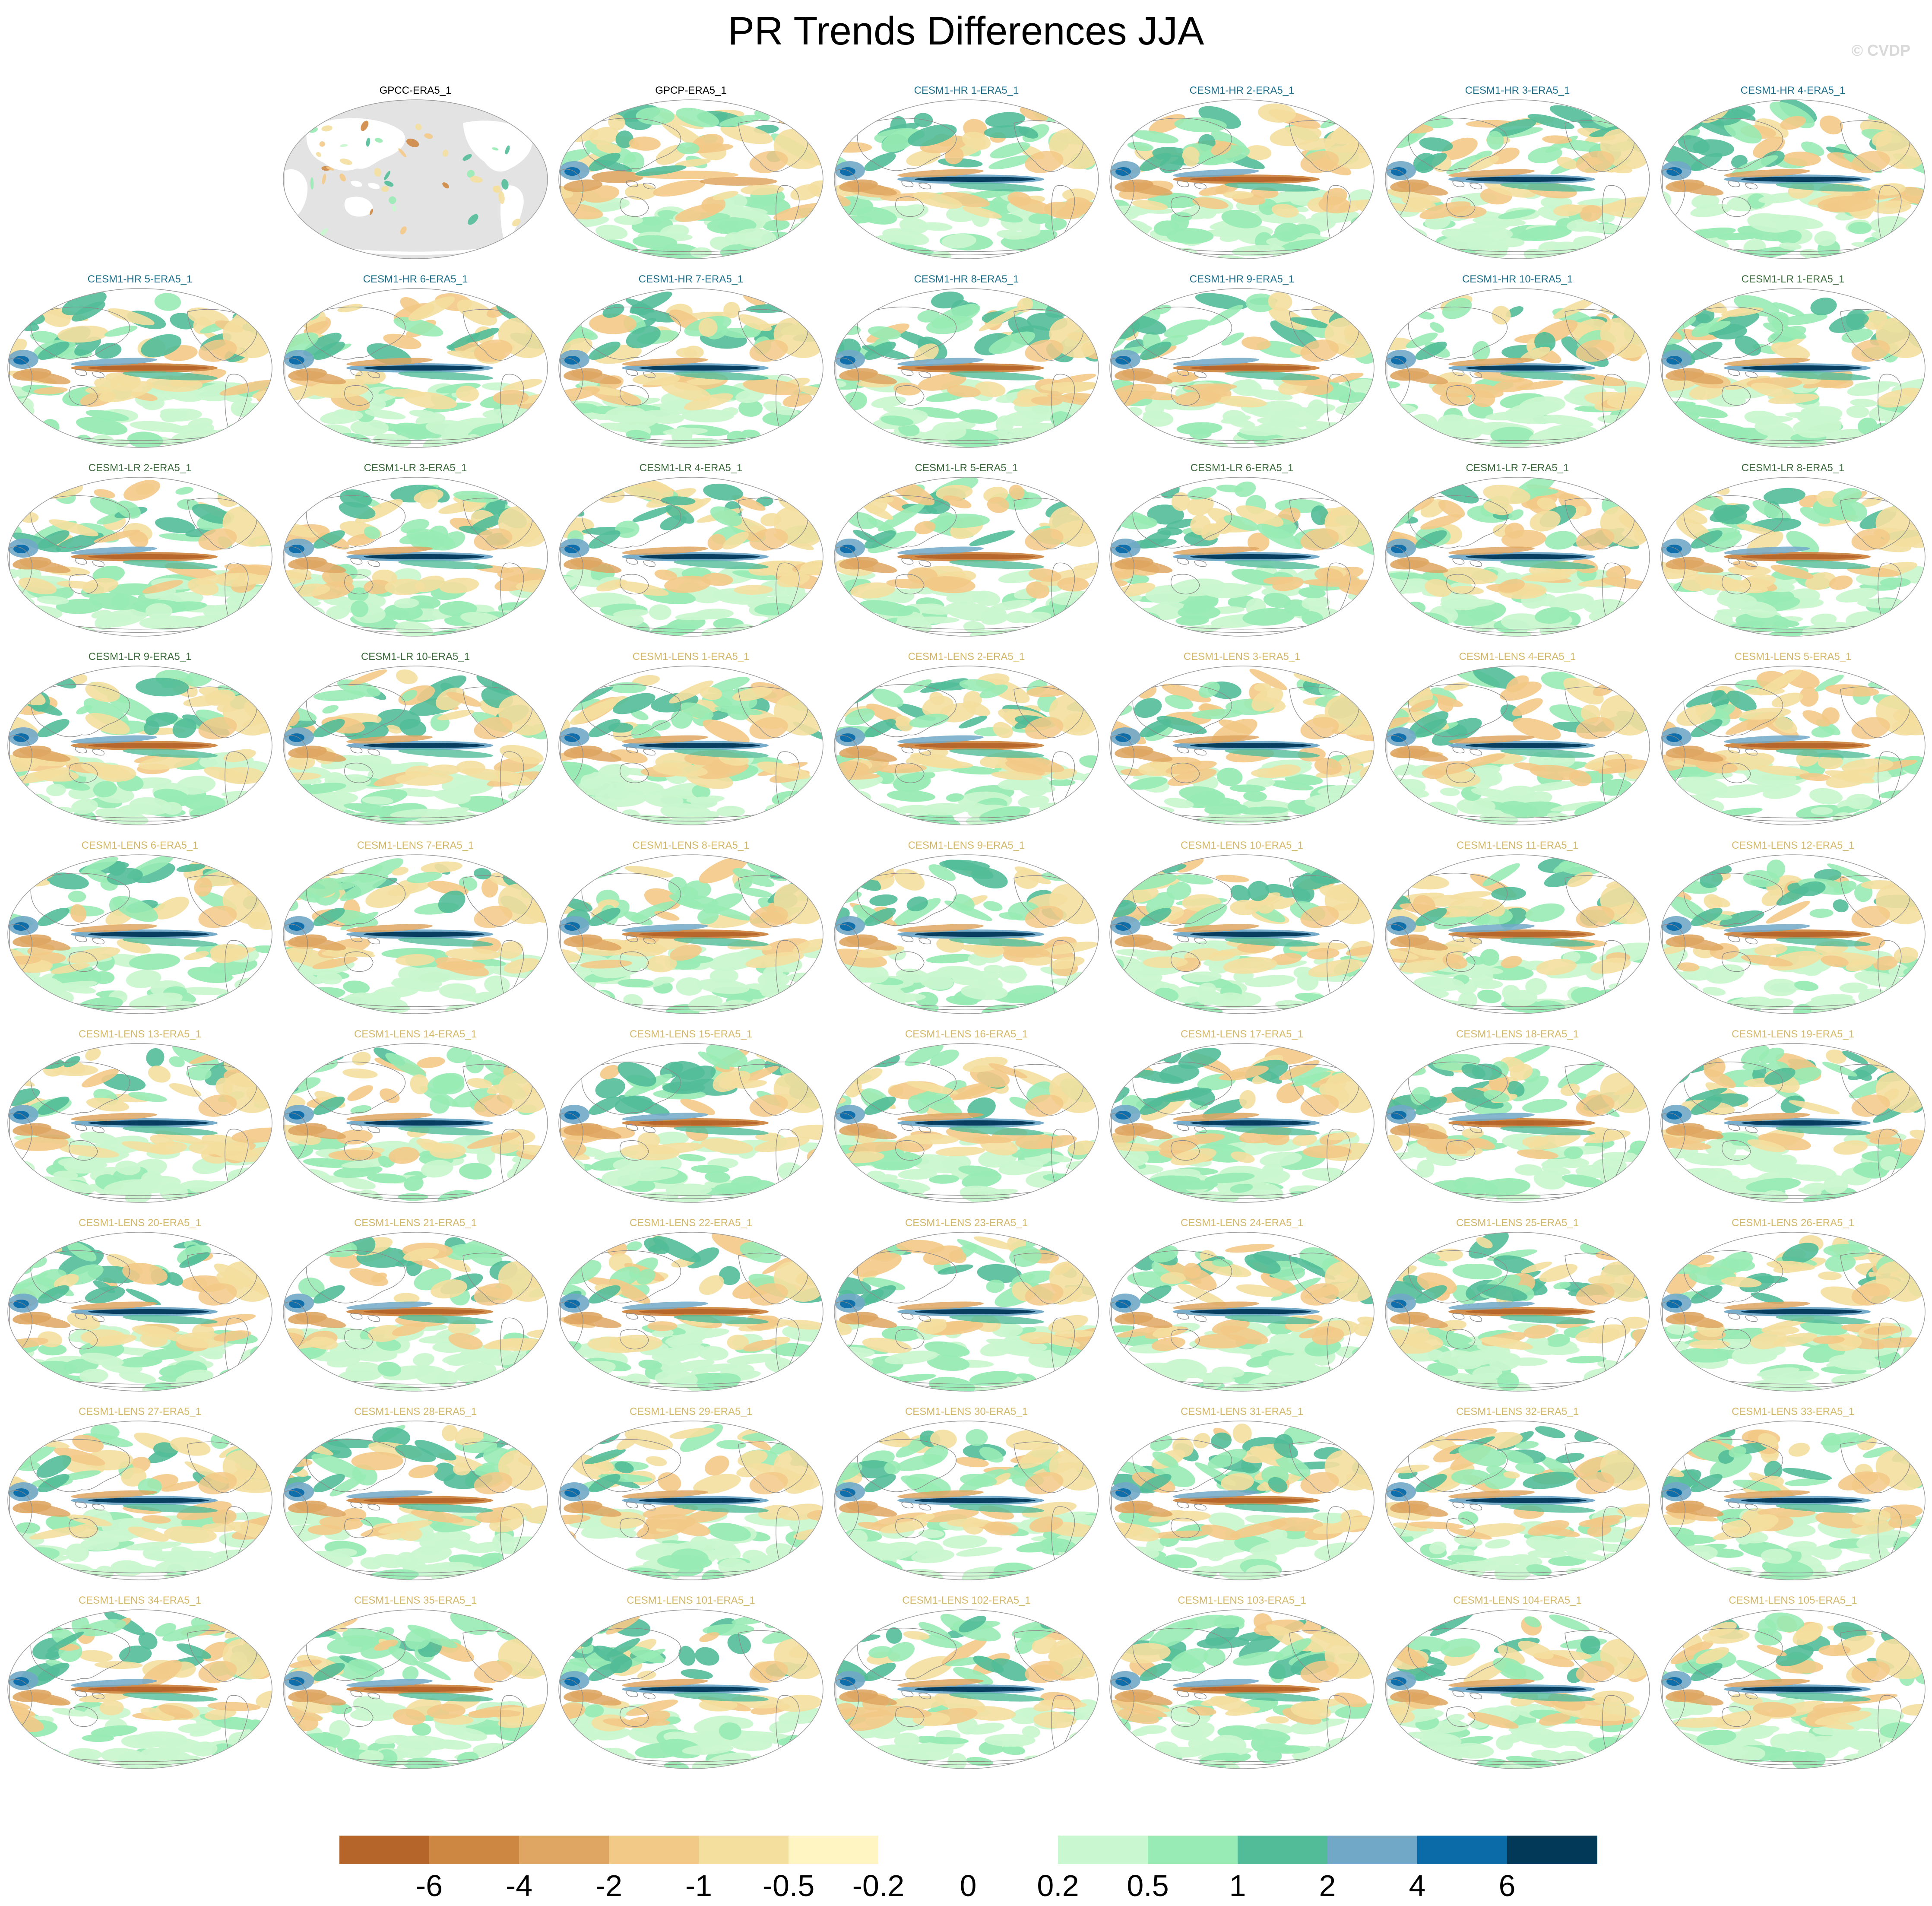 The width and height of the screenshot is (1932, 1906). Describe the element at coordinates (691, 279) in the screenshot. I see `map-panel-title: CESM1-HR 7-ERA5_1` at that location.